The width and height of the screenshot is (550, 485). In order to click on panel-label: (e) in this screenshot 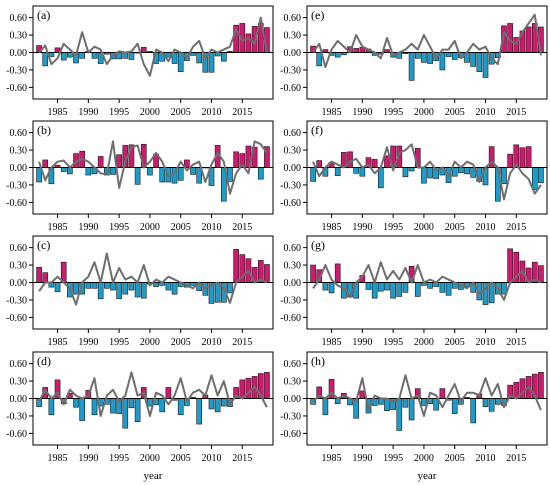, I will do `click(317, 15)`.